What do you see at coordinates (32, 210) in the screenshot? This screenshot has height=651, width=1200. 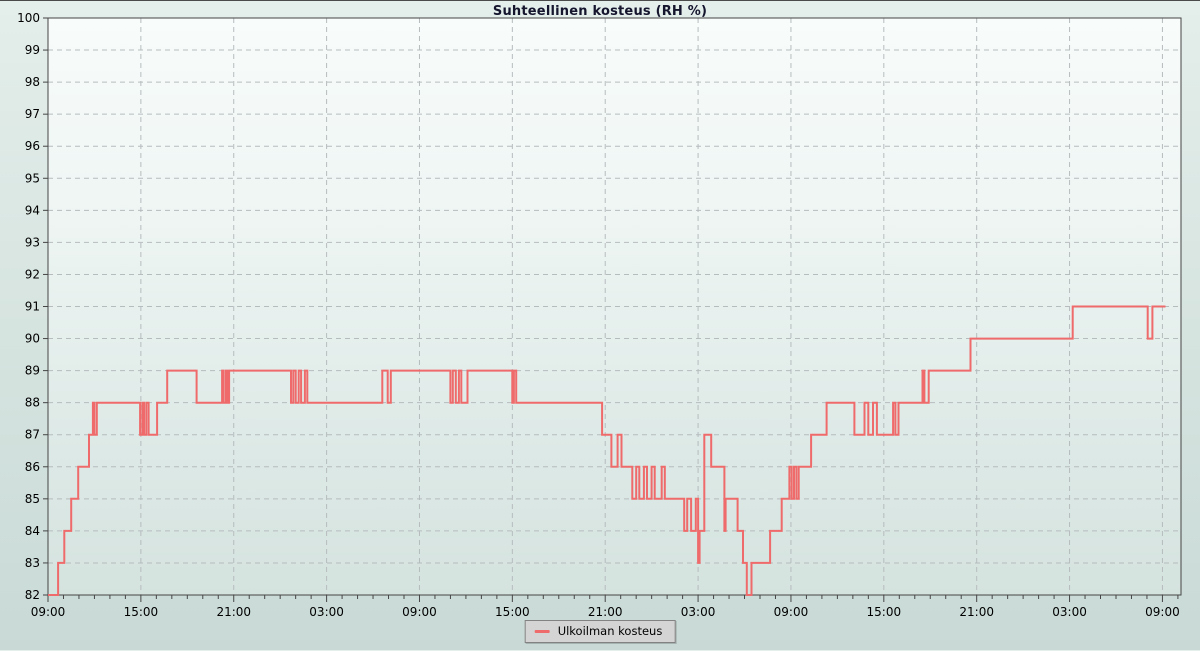 I see `y-tick-label: 94` at bounding box center [32, 210].